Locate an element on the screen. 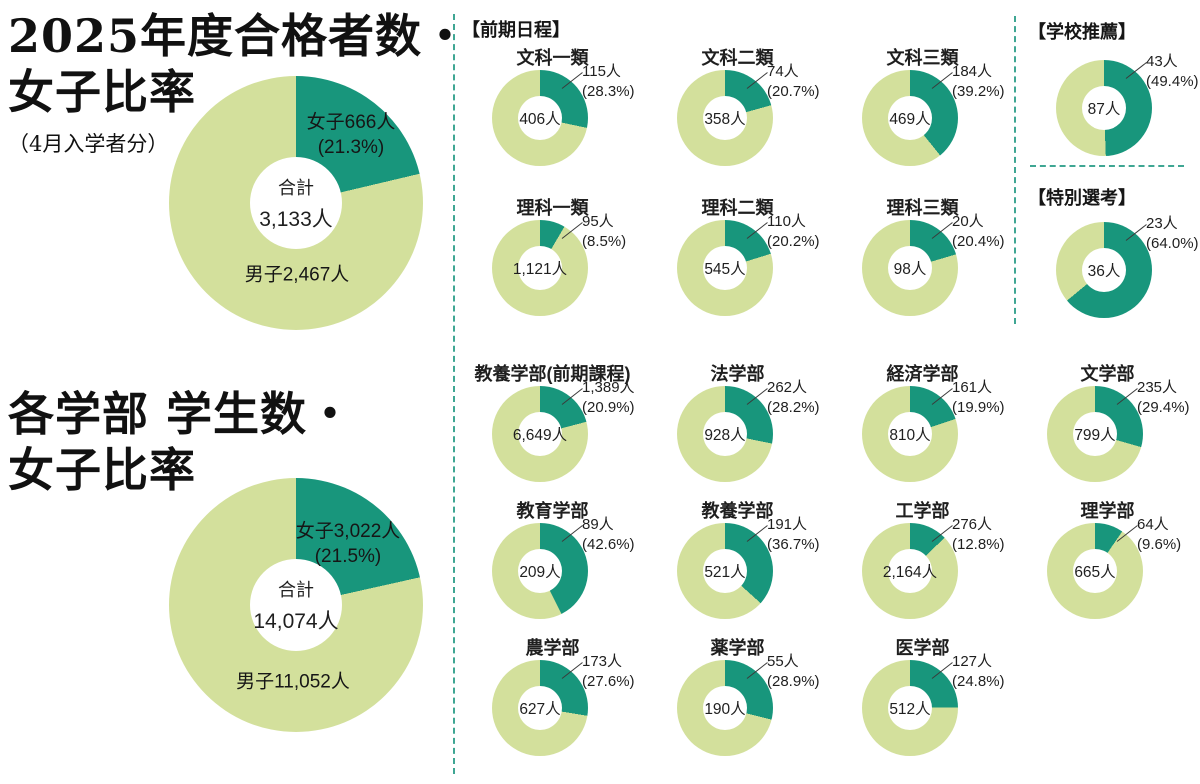  total-label: 6,649人 is located at coordinates (540, 435).